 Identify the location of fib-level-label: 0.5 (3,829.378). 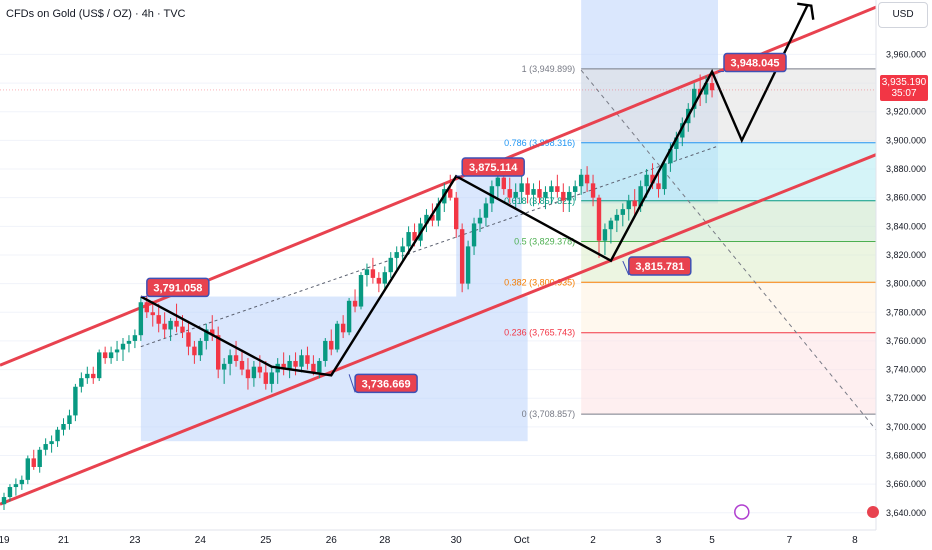
(544, 242).